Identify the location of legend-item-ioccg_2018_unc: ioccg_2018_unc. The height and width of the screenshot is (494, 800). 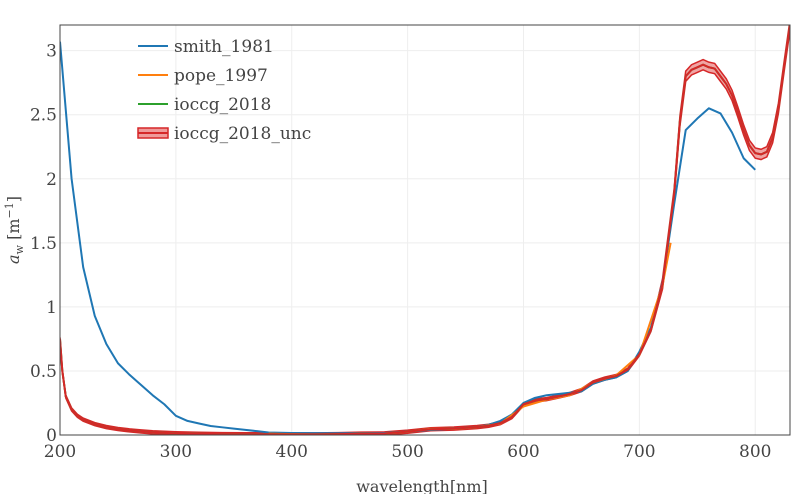
(224, 134).